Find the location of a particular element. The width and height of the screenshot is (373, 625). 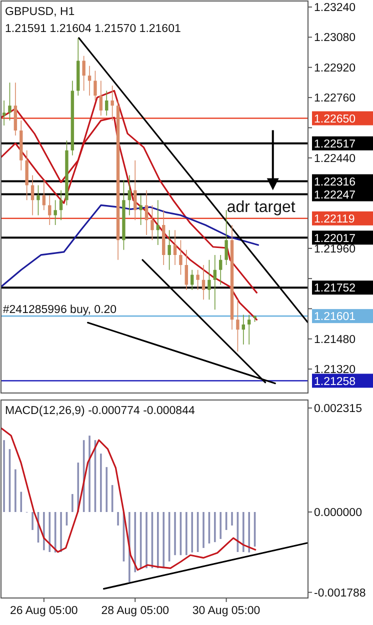

y-tick-label: 1.23080 is located at coordinates (335, 38).